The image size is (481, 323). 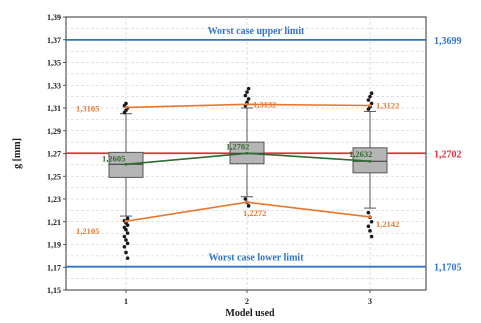 What do you see at coordinates (448, 154) in the screenshot?
I see `reference-value-label: 1,2702` at bounding box center [448, 154].